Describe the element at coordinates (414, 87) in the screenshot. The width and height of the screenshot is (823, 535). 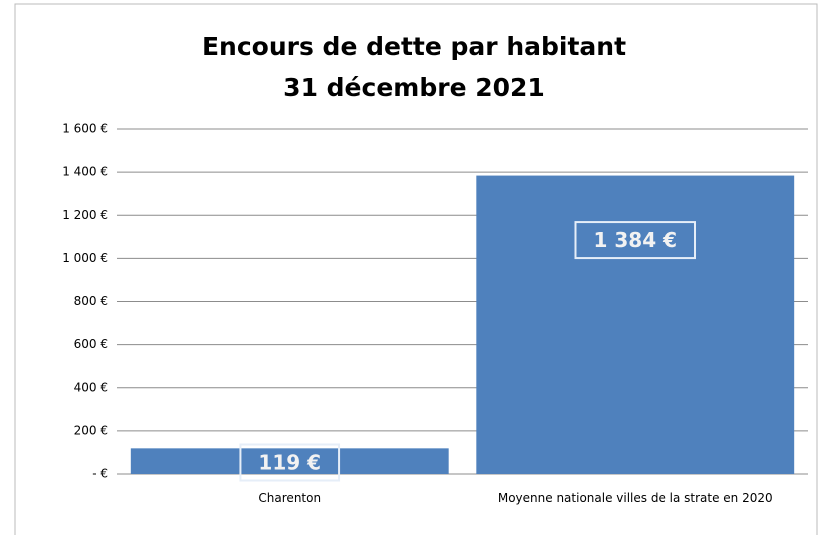
I see `chart-subtitle: 31 décembre 2021` at that location.